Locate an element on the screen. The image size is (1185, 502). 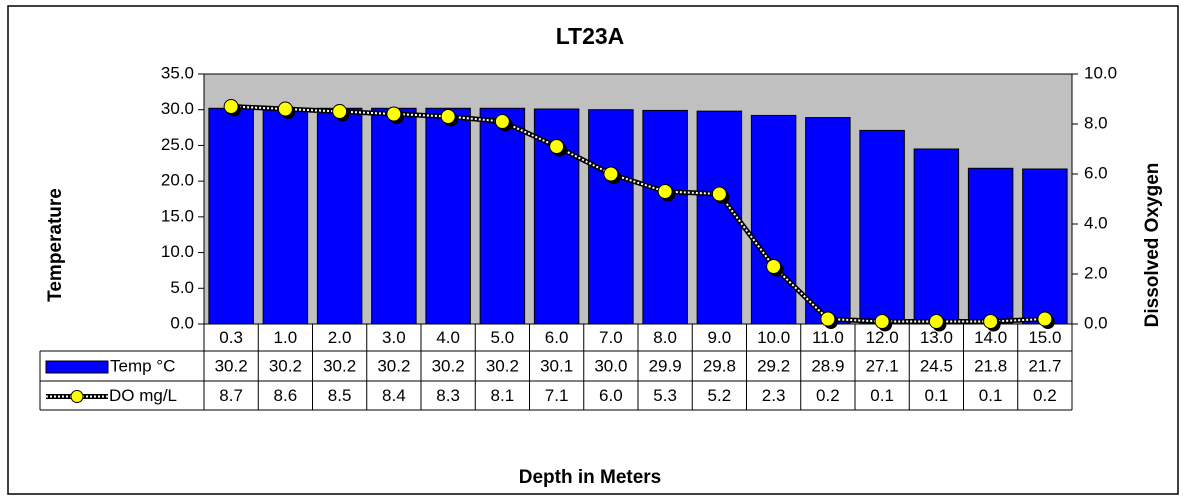
x-tick-label: 9.0 is located at coordinates (720, 337).